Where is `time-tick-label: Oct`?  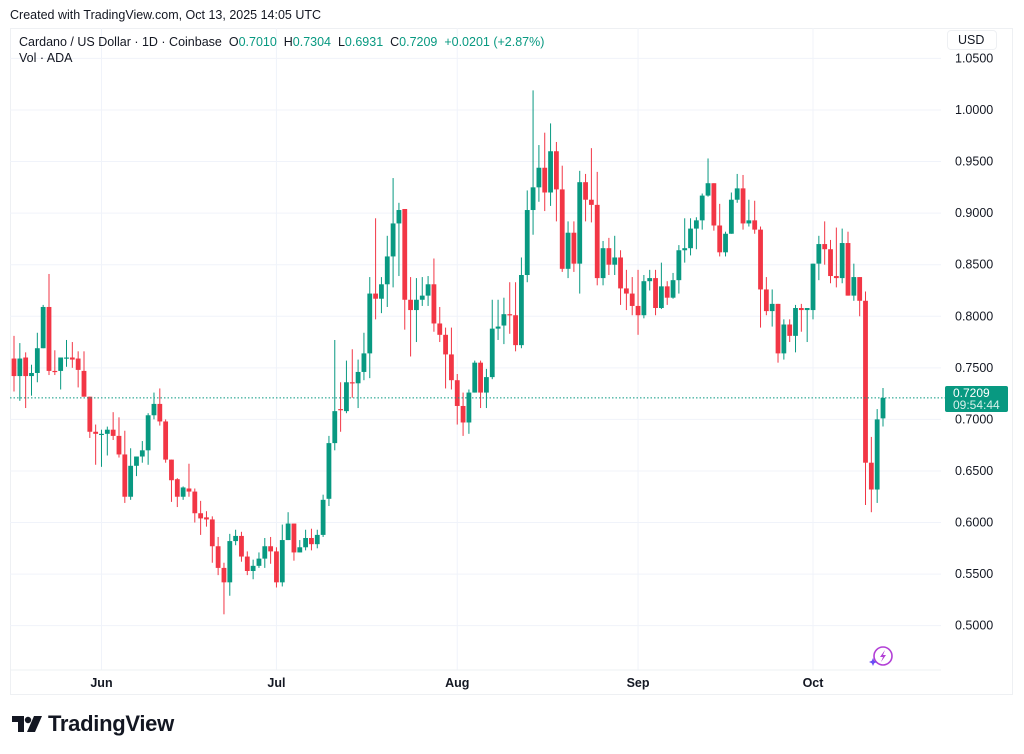
time-tick-label: Oct is located at coordinates (814, 683).